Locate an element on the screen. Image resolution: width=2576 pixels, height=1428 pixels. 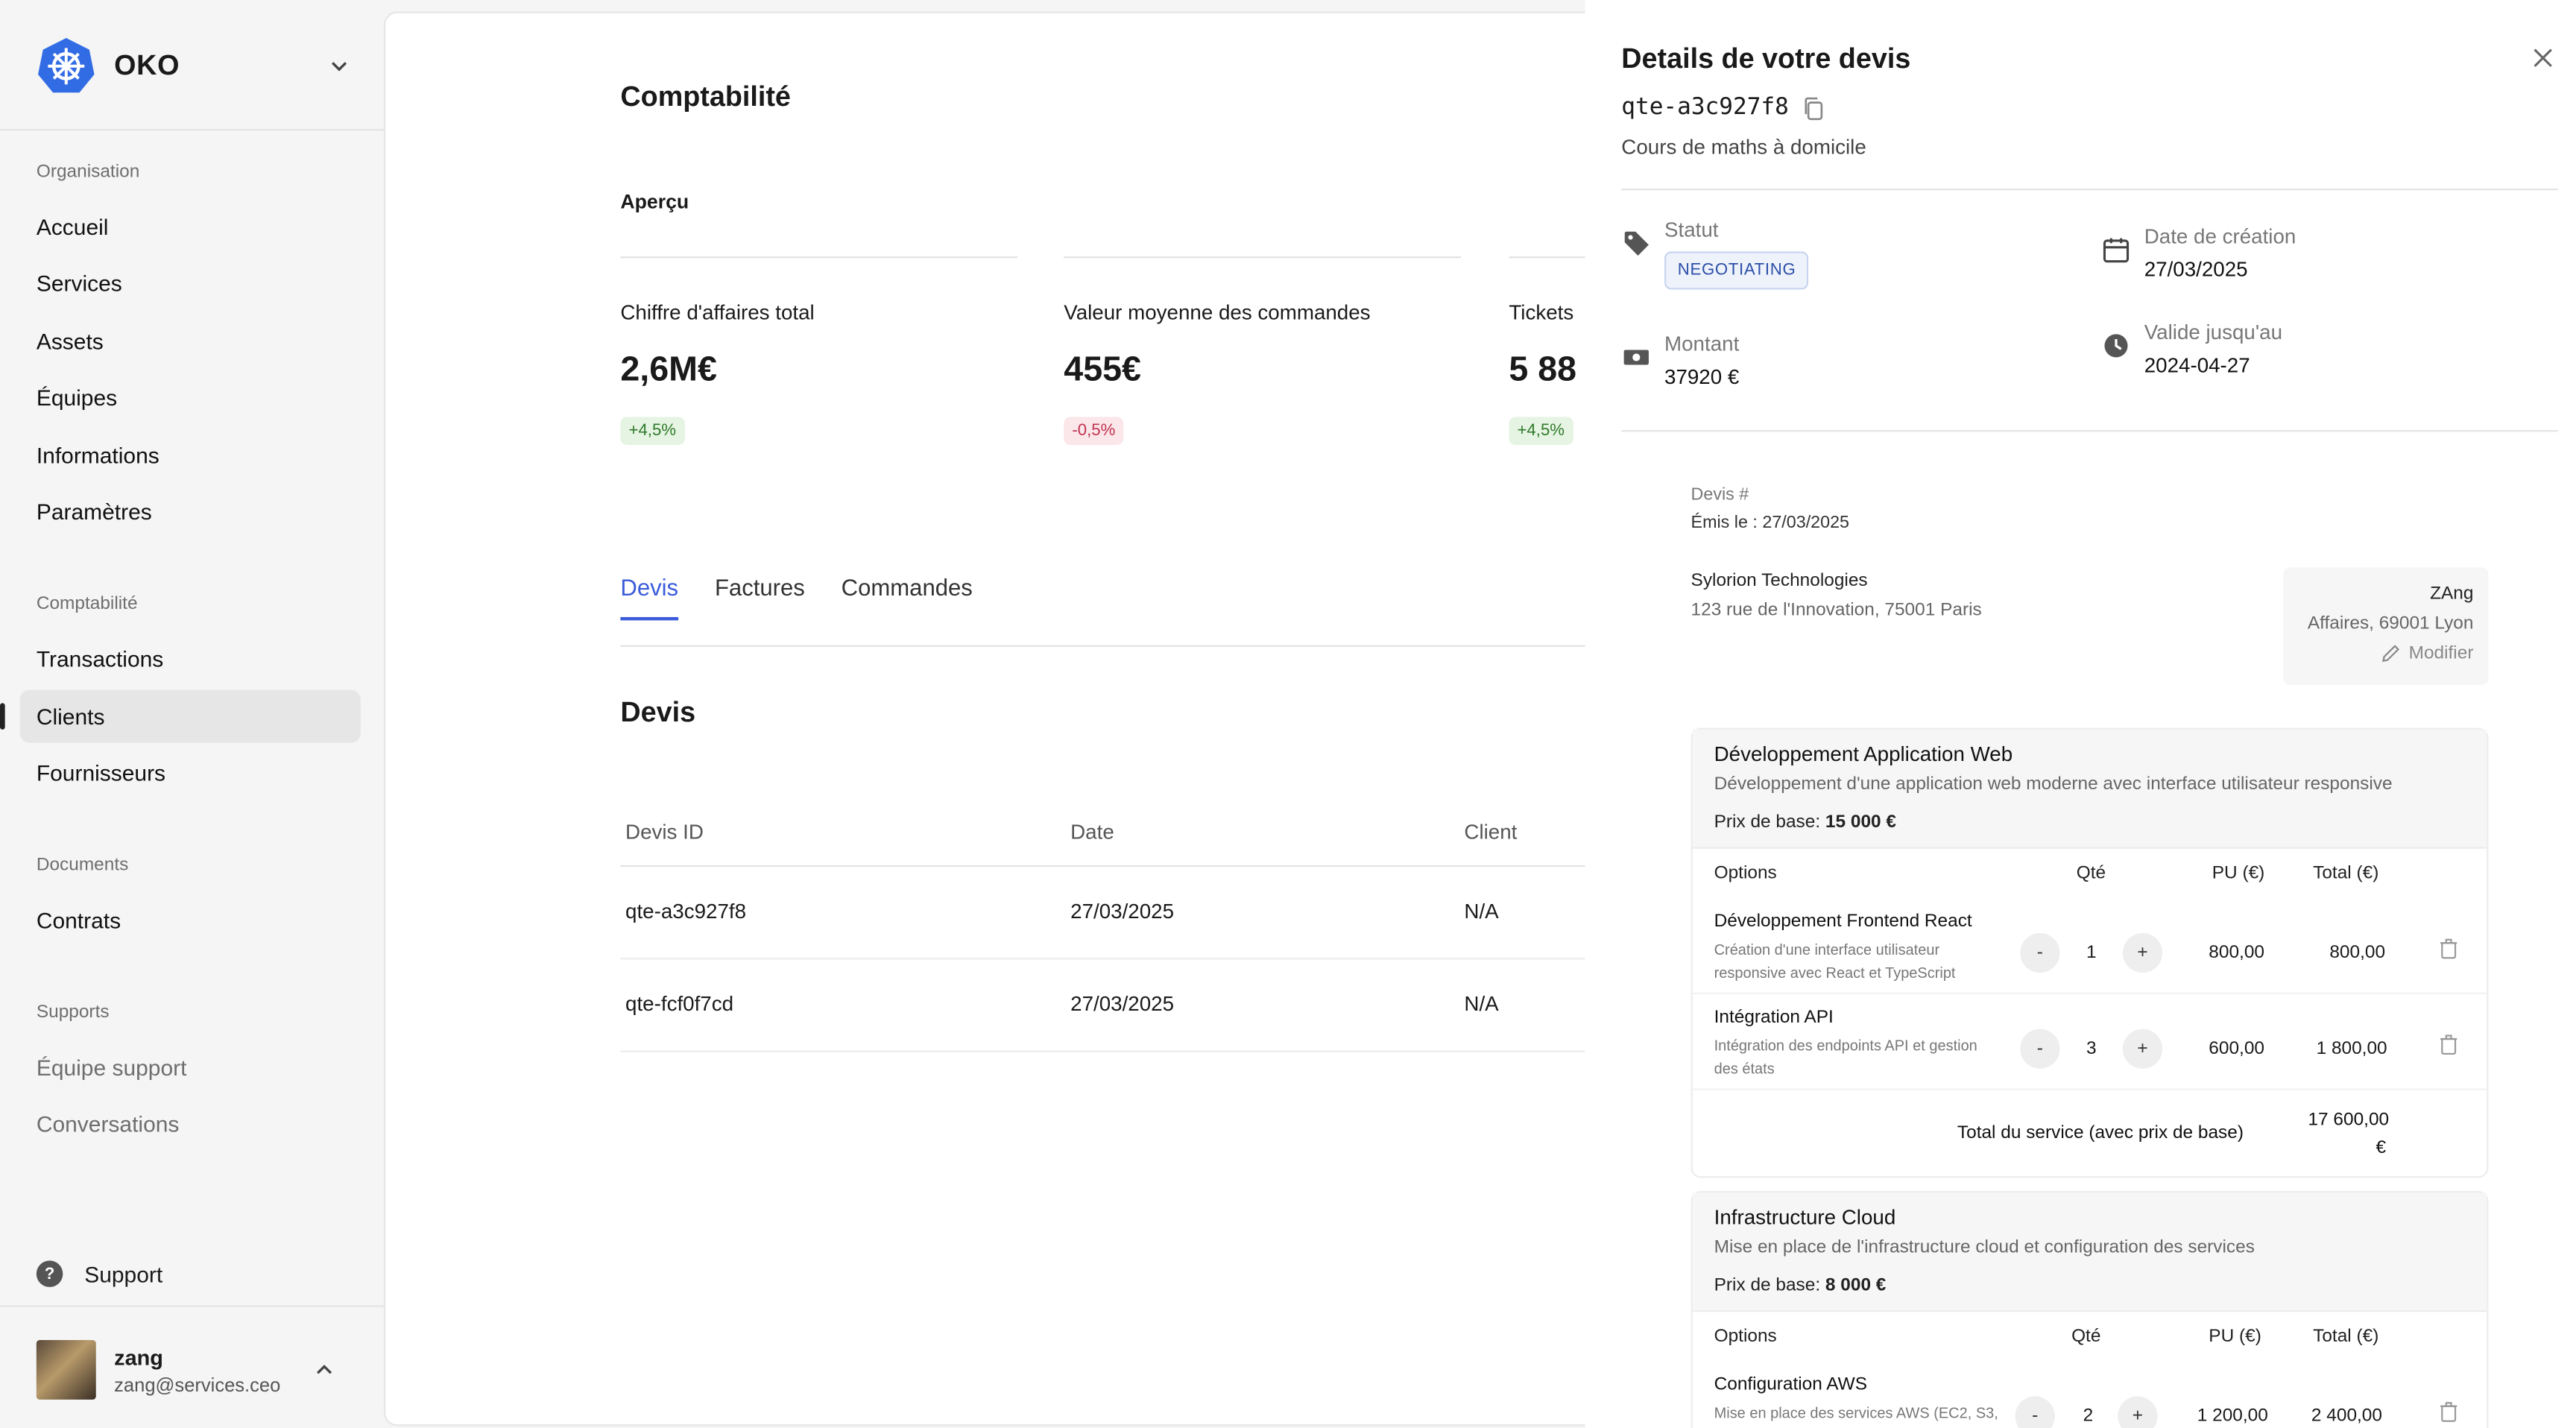
column-header: Devis ID is located at coordinates (664, 832).